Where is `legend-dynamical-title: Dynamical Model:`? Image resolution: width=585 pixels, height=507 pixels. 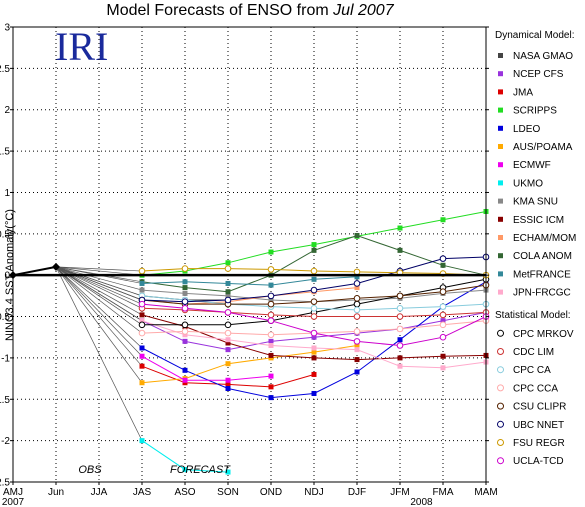 legend-dynamical-title: Dynamical Model: is located at coordinates (534, 35).